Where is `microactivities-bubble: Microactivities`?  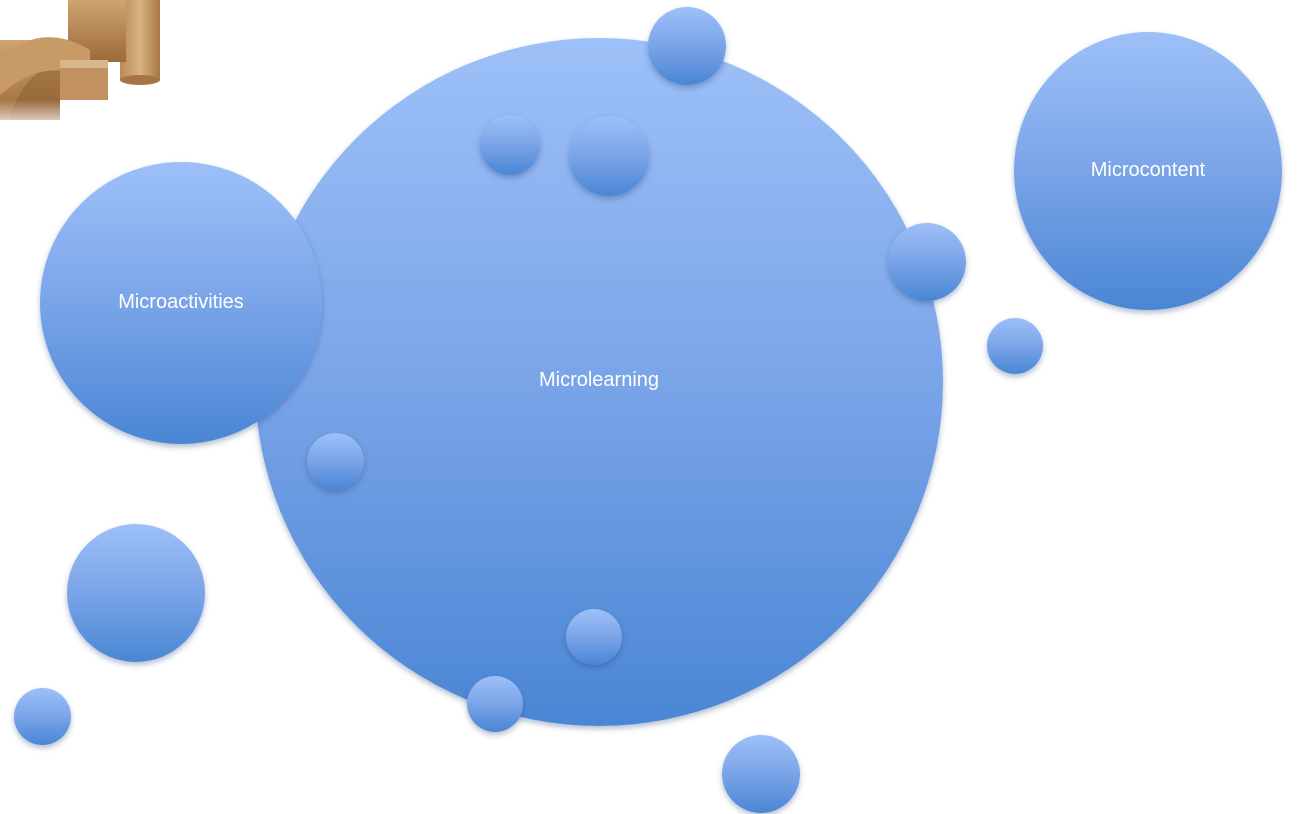 microactivities-bubble: Microactivities is located at coordinates (181, 303).